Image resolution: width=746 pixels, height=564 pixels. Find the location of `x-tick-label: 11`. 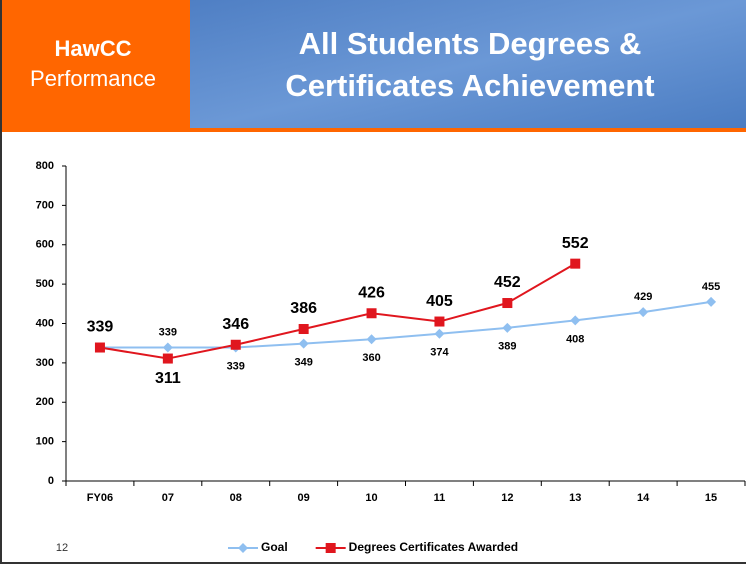

x-tick-label: 11 is located at coordinates (440, 498).